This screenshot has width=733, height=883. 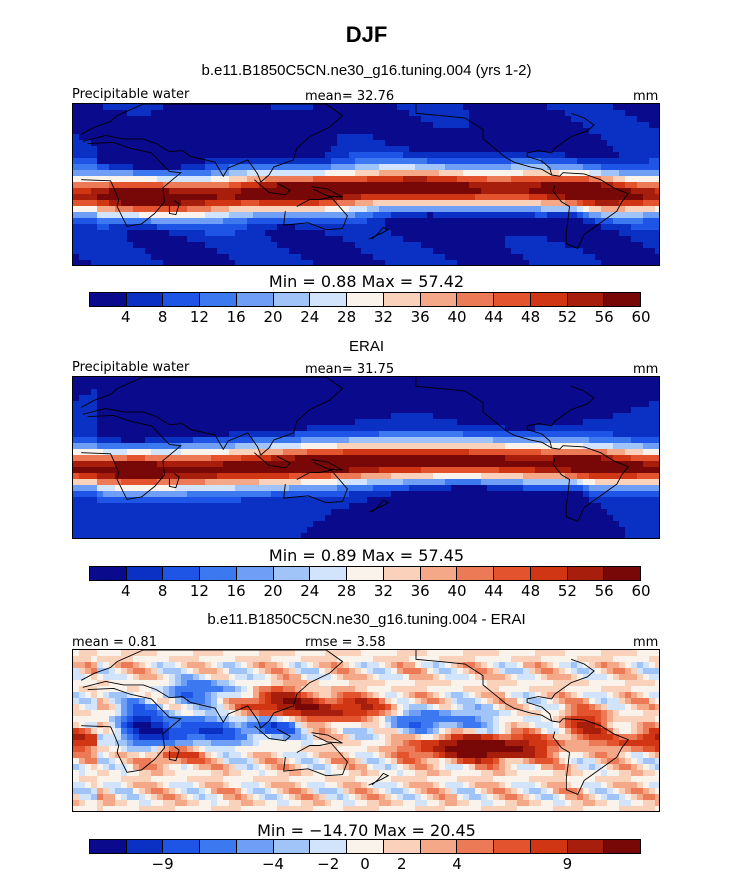 What do you see at coordinates (131, 94) in the screenshot?
I see `panel1-variable-label: Precipitable water` at bounding box center [131, 94].